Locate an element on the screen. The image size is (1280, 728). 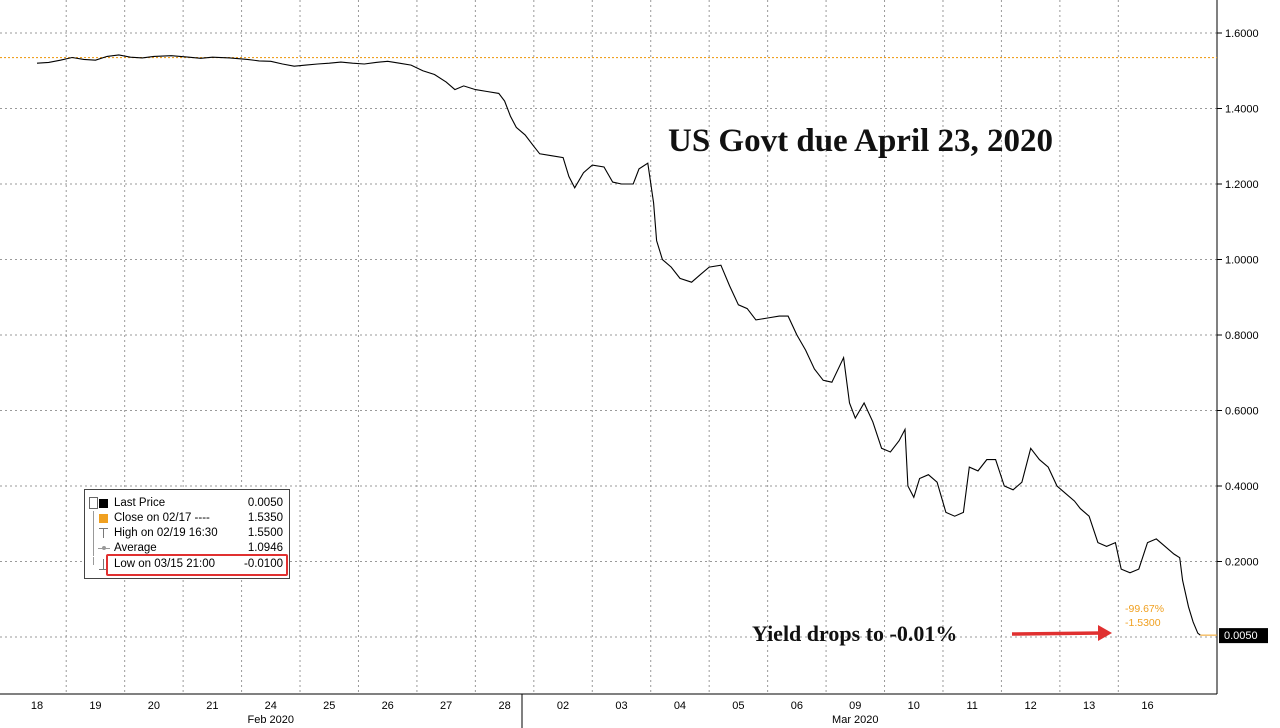
x-tick-label: 21 is located at coordinates (212, 706).